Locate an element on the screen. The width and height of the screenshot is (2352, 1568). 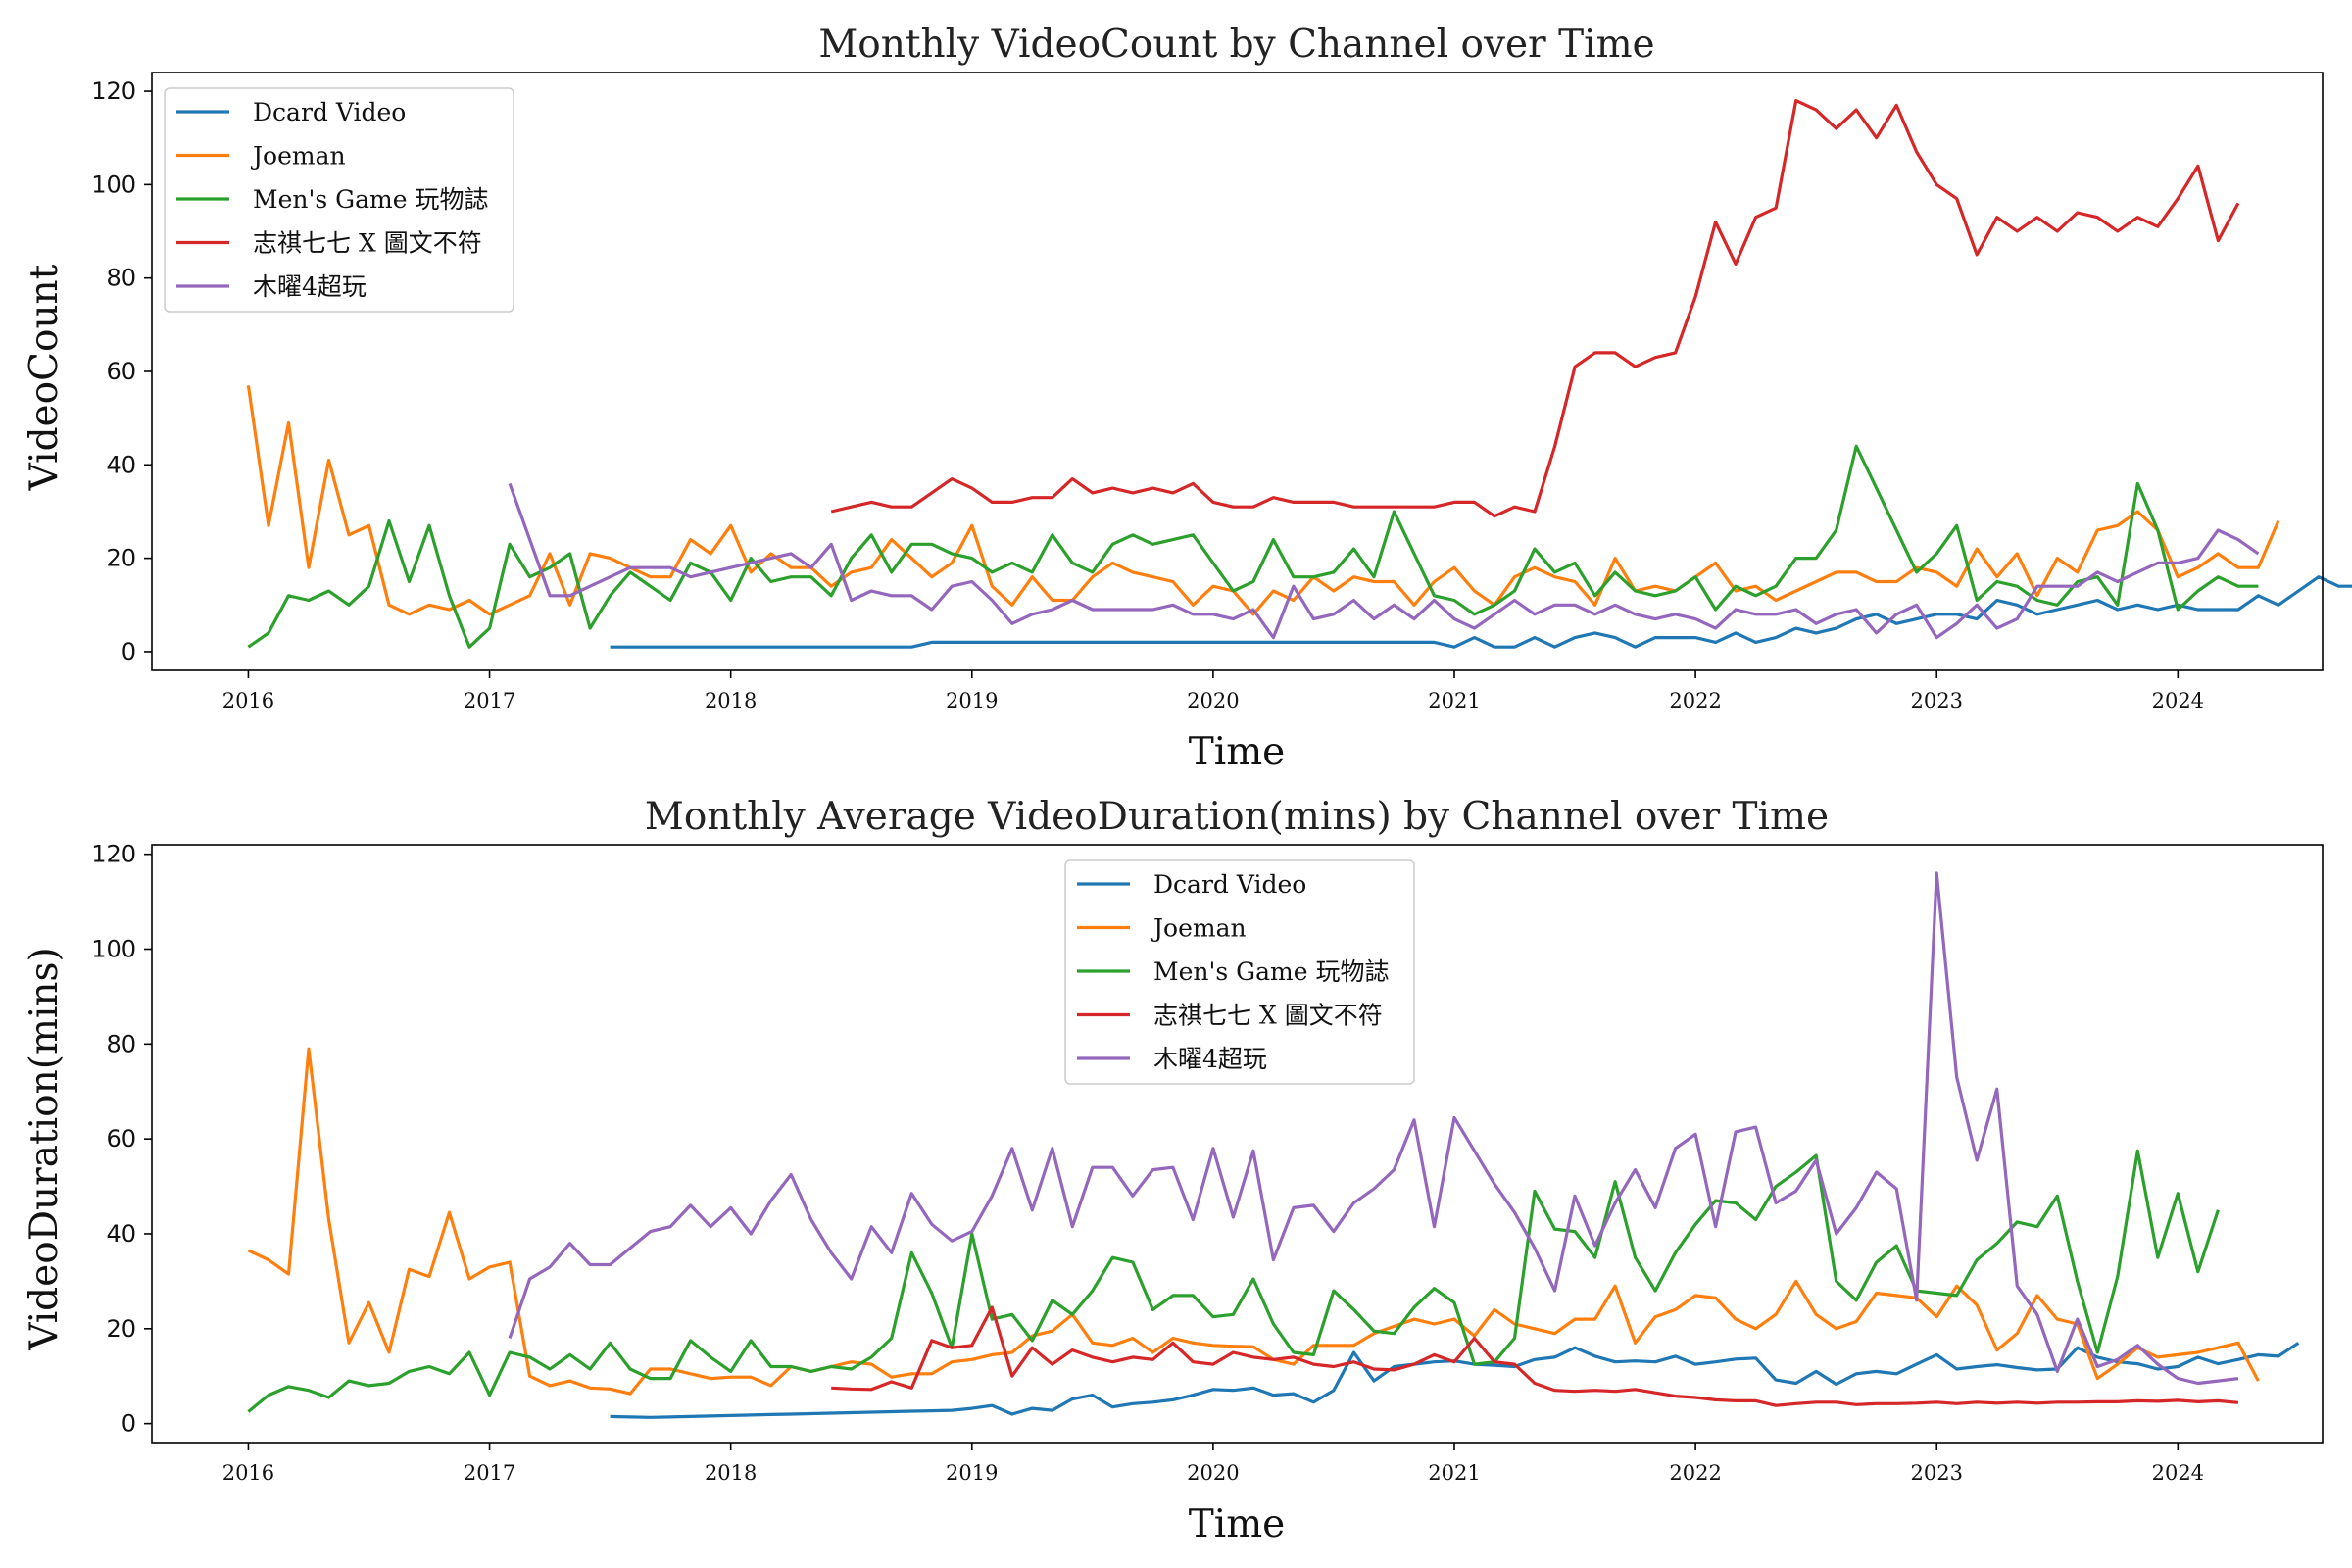
y-axis-label: VideoDuration(mins) is located at coordinates (45, 1149).